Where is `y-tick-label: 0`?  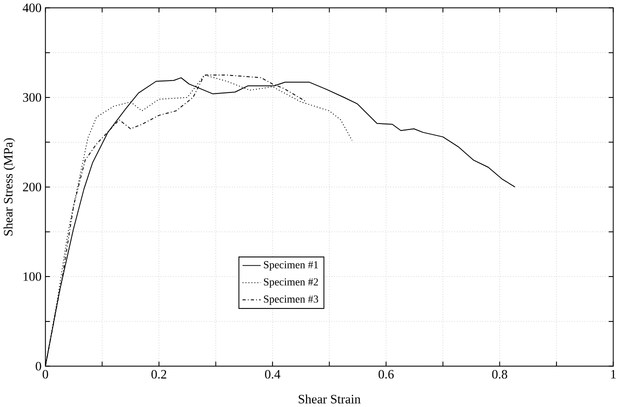
y-tick-label: 0 is located at coordinates (39, 366).